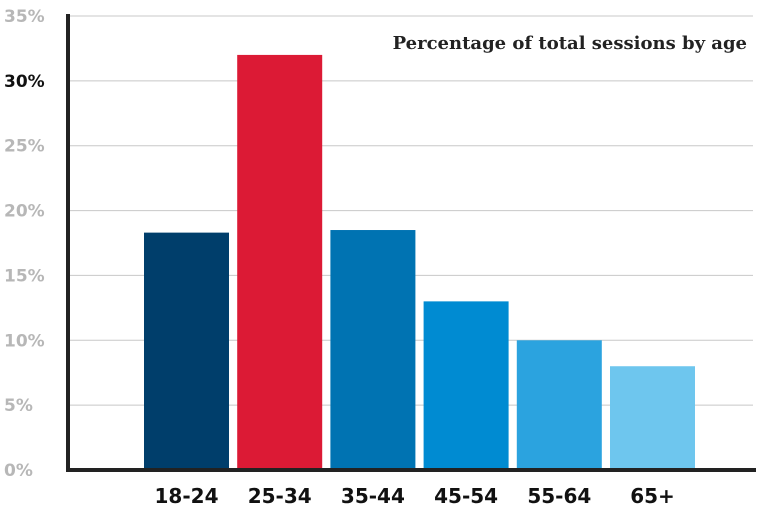  What do you see at coordinates (280, 496) in the screenshot?
I see `x-tick-label: 25-34` at bounding box center [280, 496].